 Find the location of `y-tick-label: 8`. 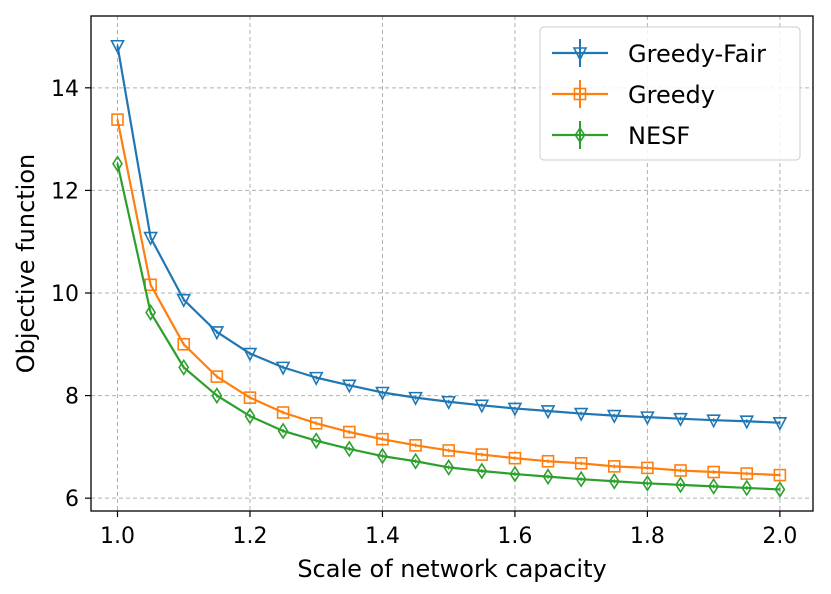

y-tick-label: 8 is located at coordinates (72, 397).